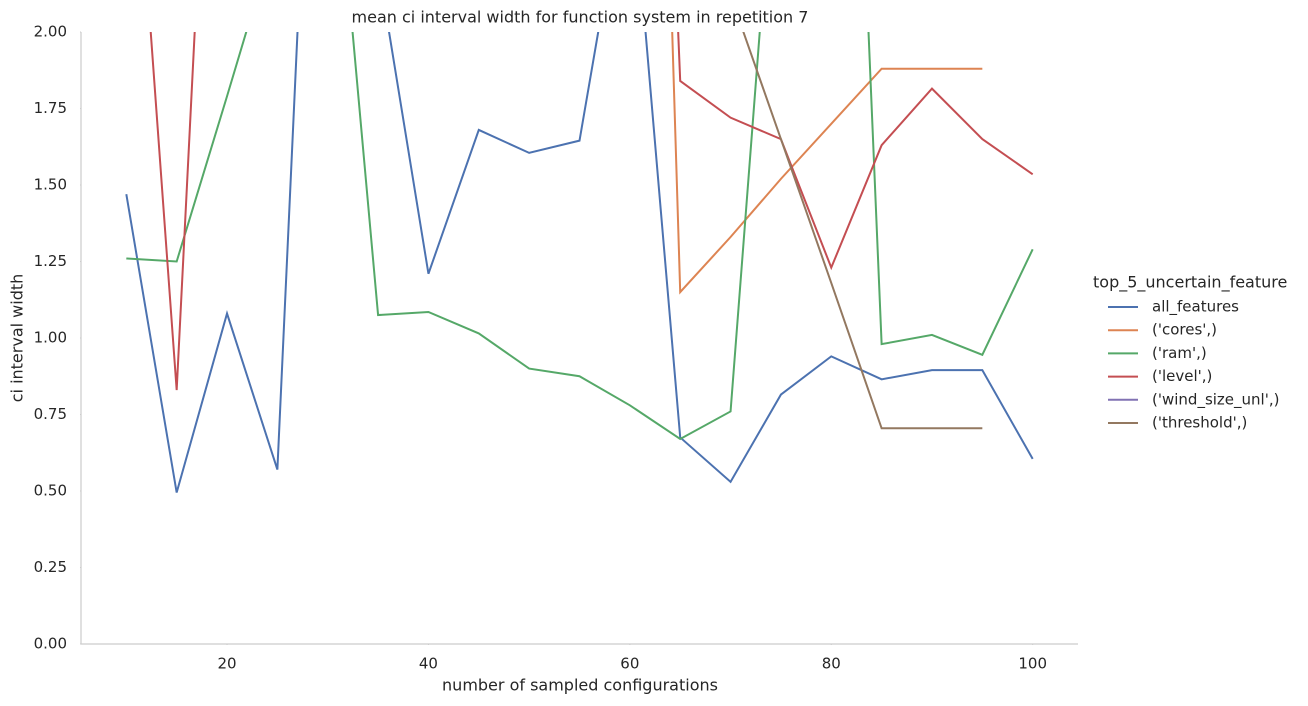 Image resolution: width=1308 pixels, height=706 pixels. What do you see at coordinates (428, 664) in the screenshot?
I see `x-tick-label: 40` at bounding box center [428, 664].